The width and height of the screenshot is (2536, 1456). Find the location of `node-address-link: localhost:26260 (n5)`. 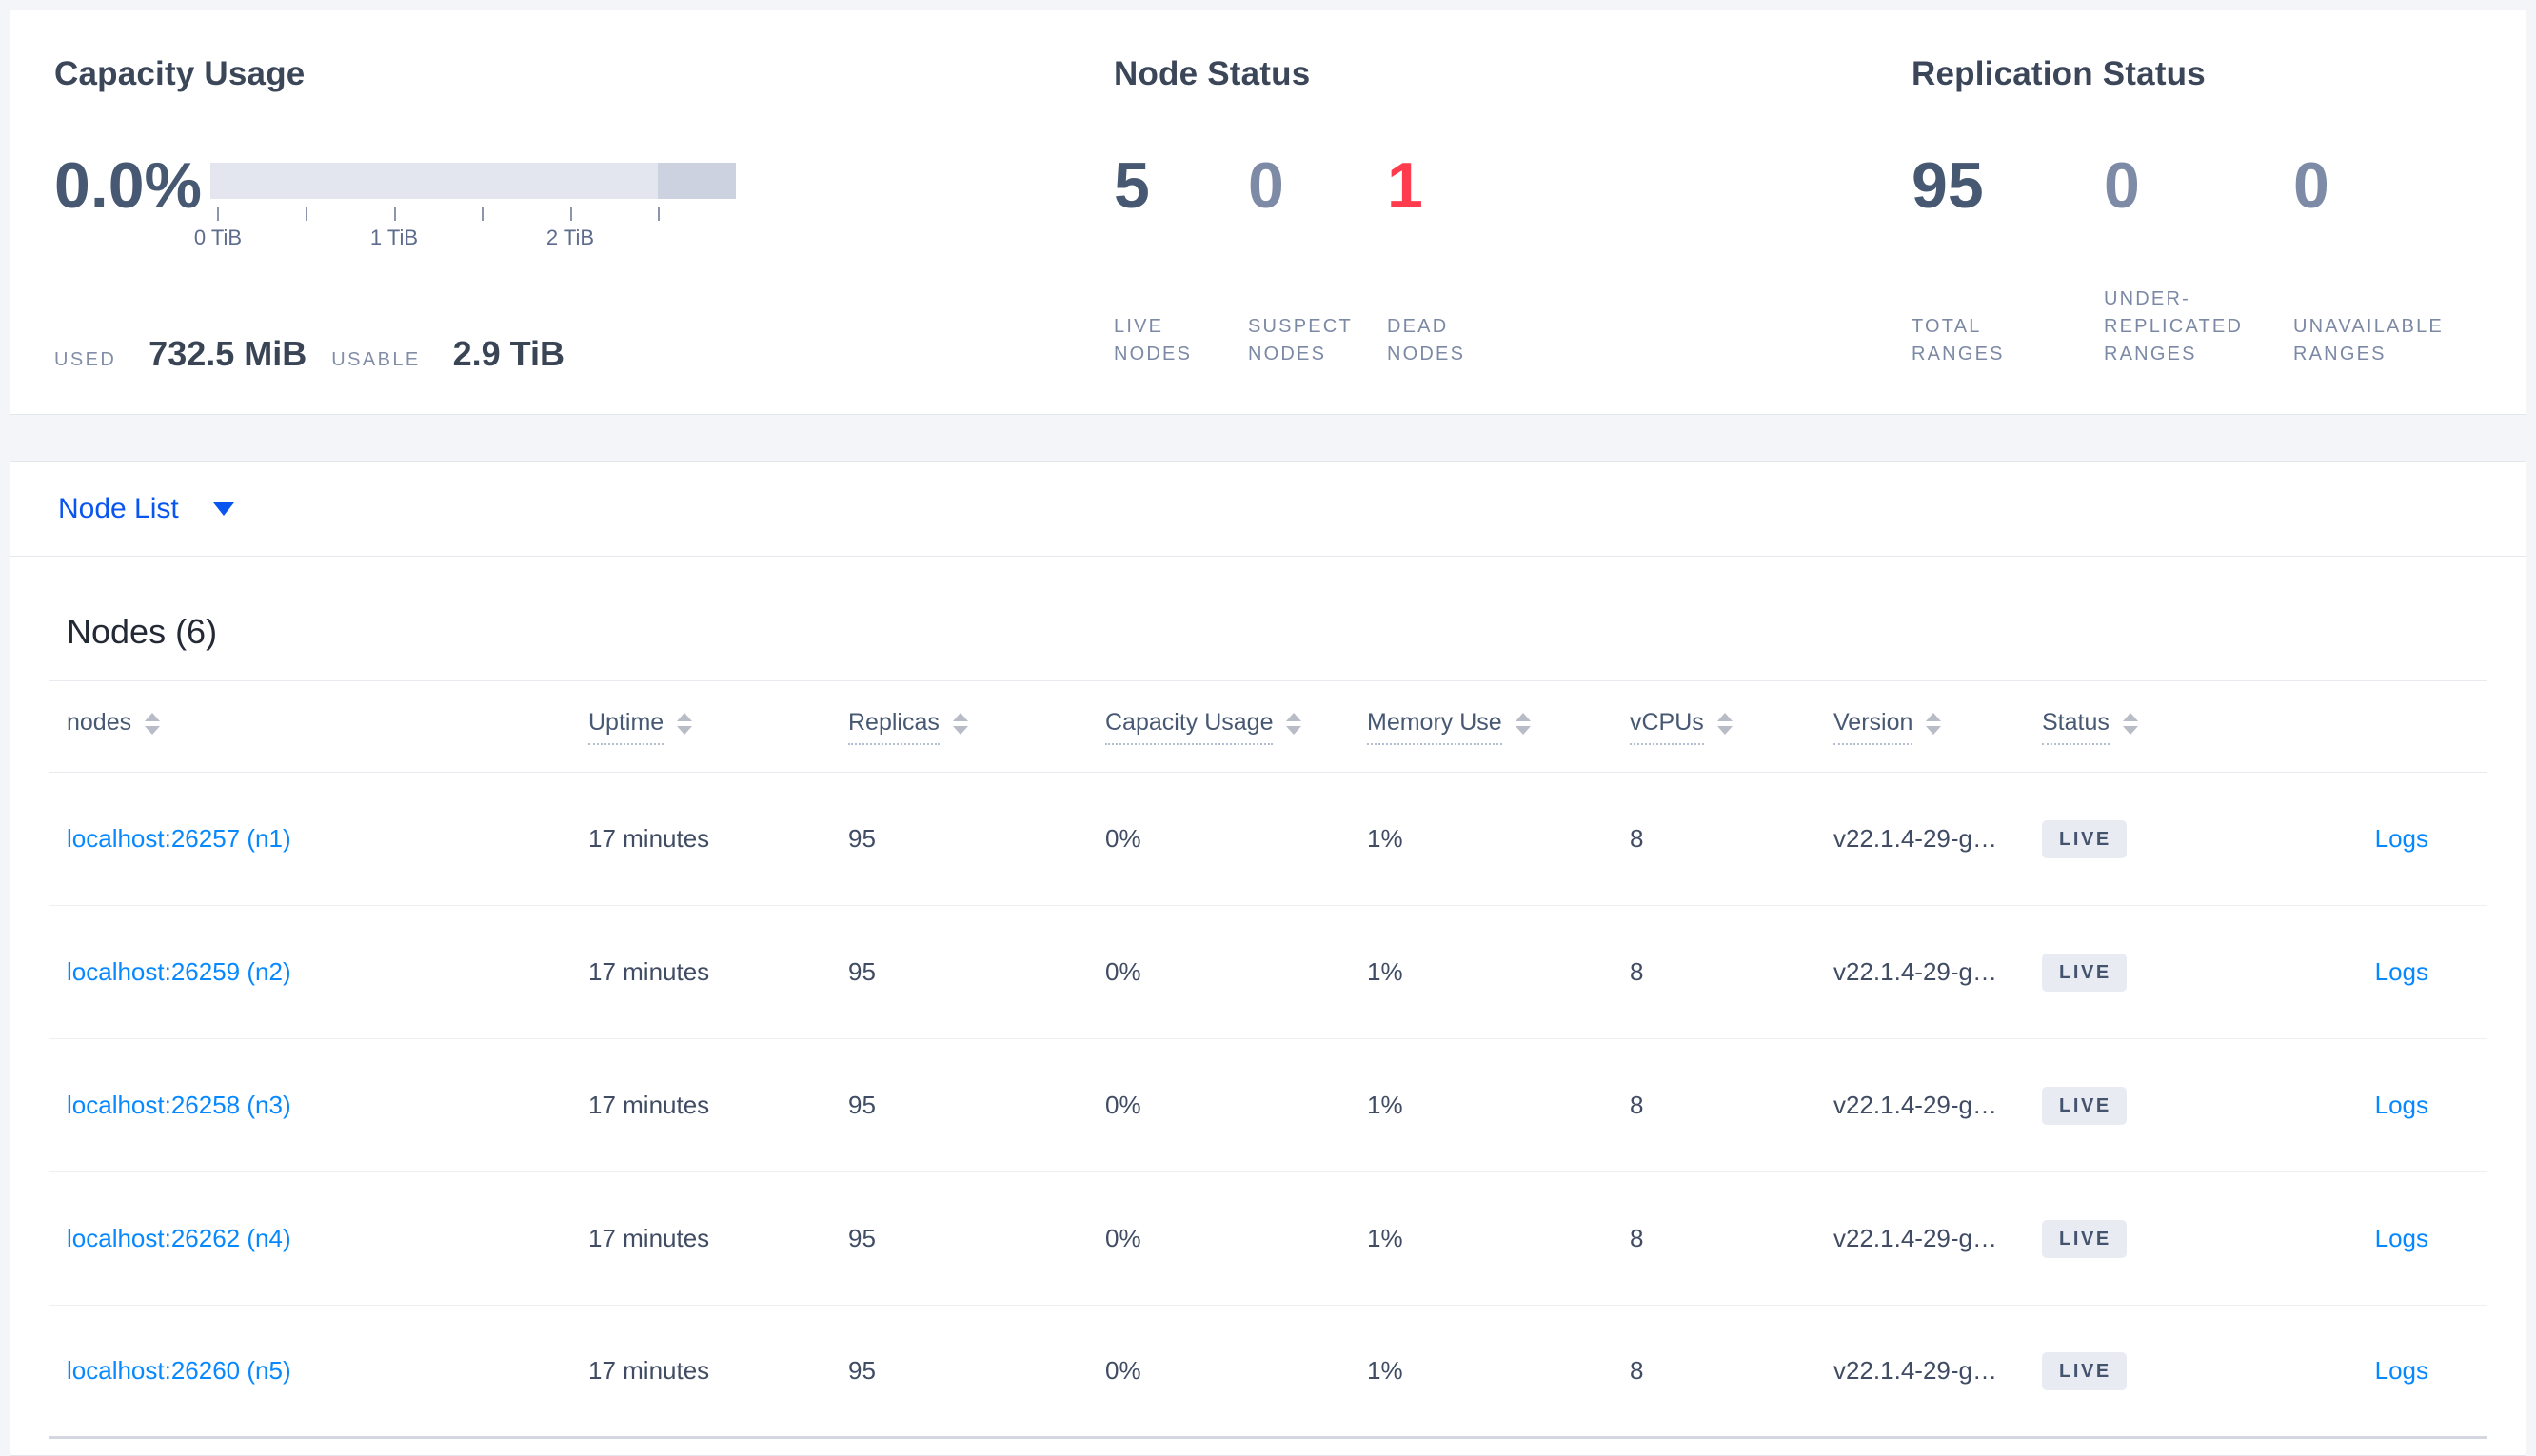

node-address-link: localhost:26260 (n5) is located at coordinates (179, 1370).